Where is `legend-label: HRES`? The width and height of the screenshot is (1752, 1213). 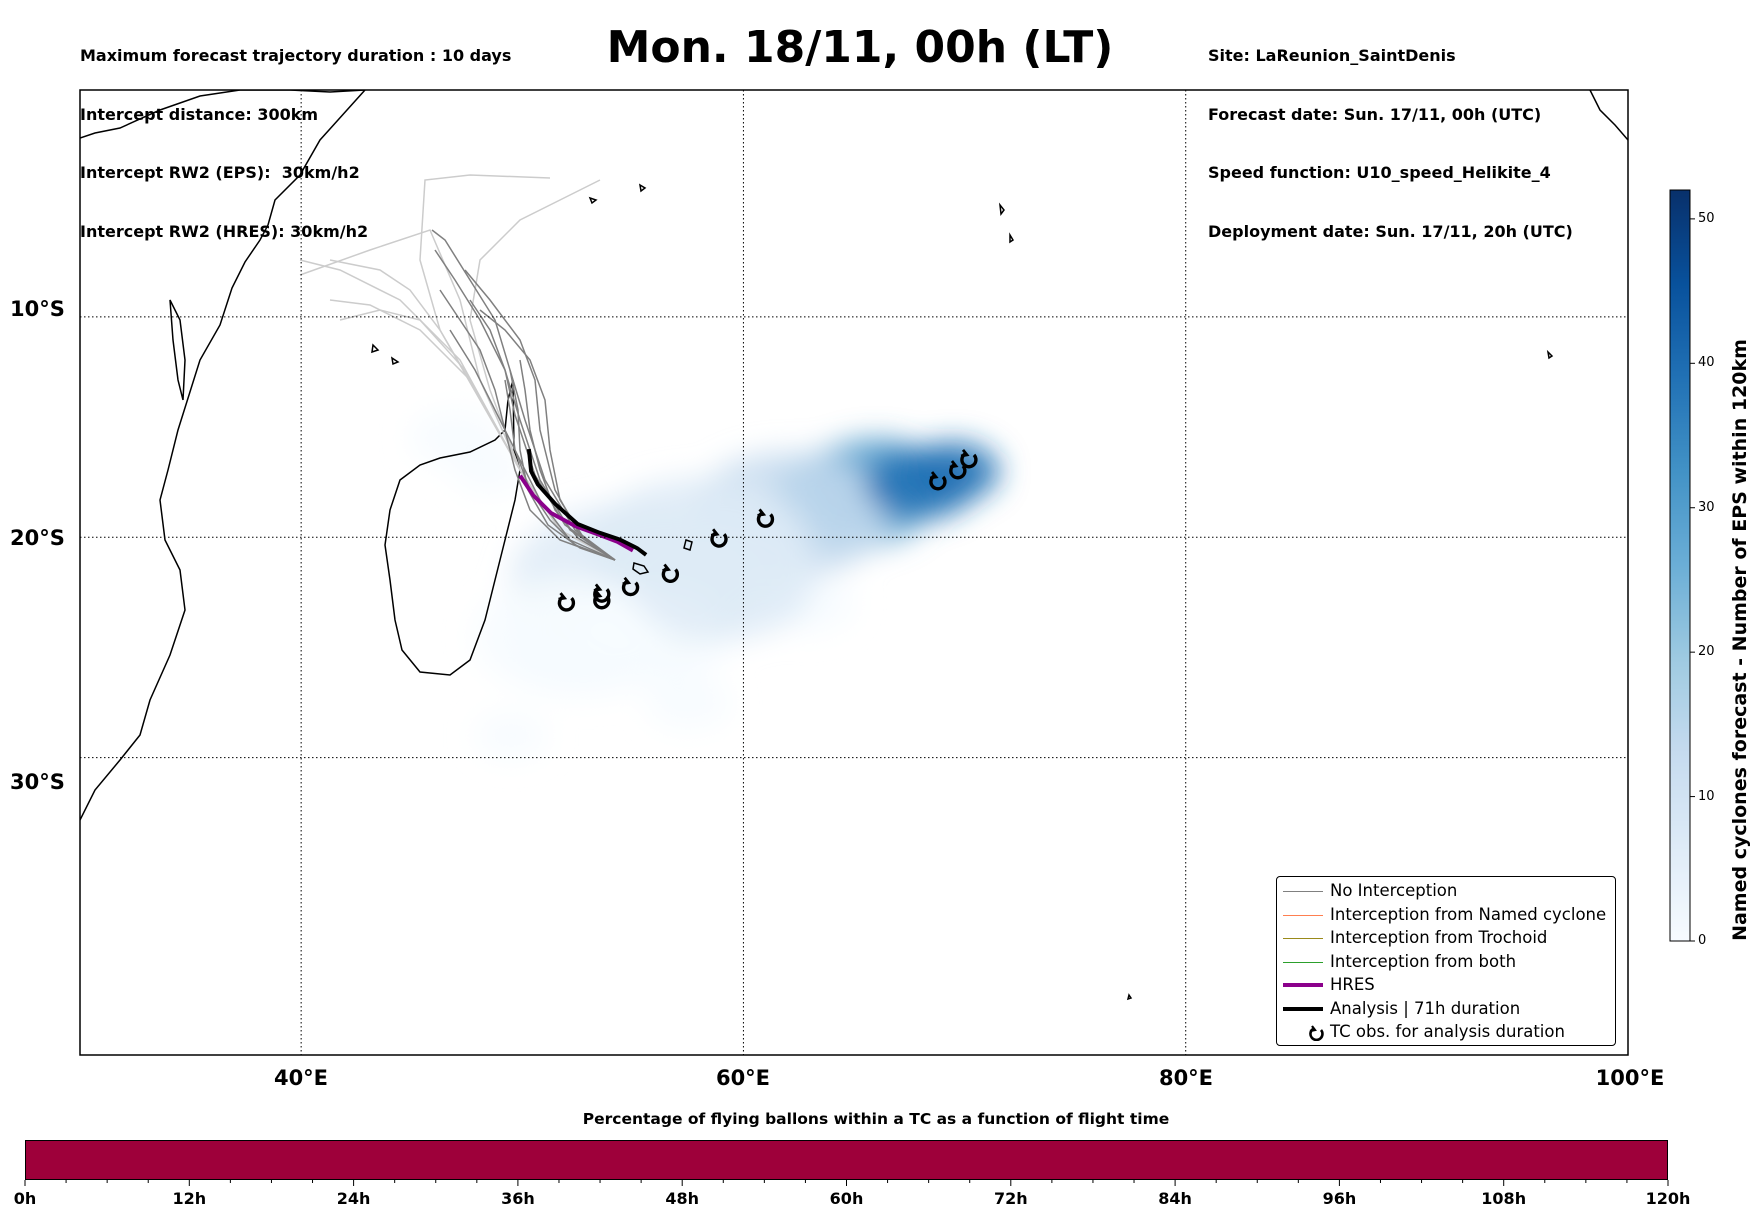
legend-label: HRES is located at coordinates (1352, 984).